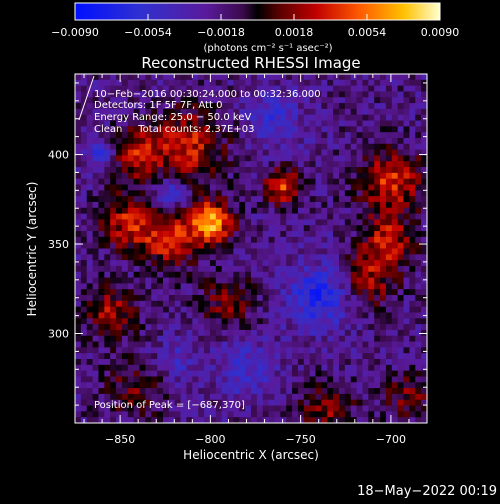 The height and width of the screenshot is (504, 500). Describe the element at coordinates (251, 455) in the screenshot. I see `x-axis-label: Heliocentric X (arcsec)` at that location.